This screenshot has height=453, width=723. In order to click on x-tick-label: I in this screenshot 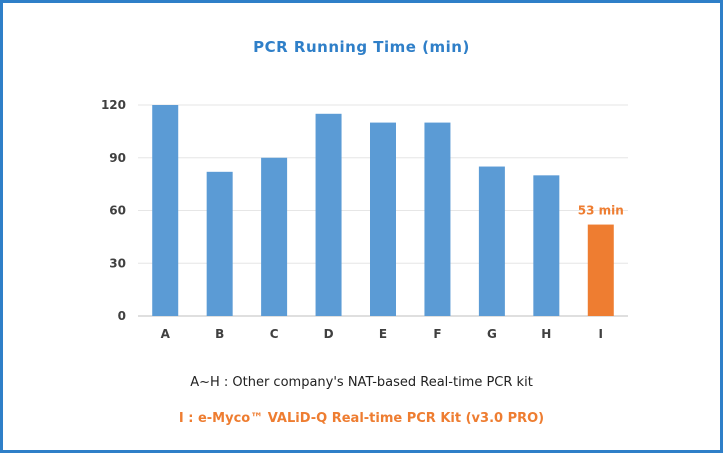, I will do `click(601, 334)`.